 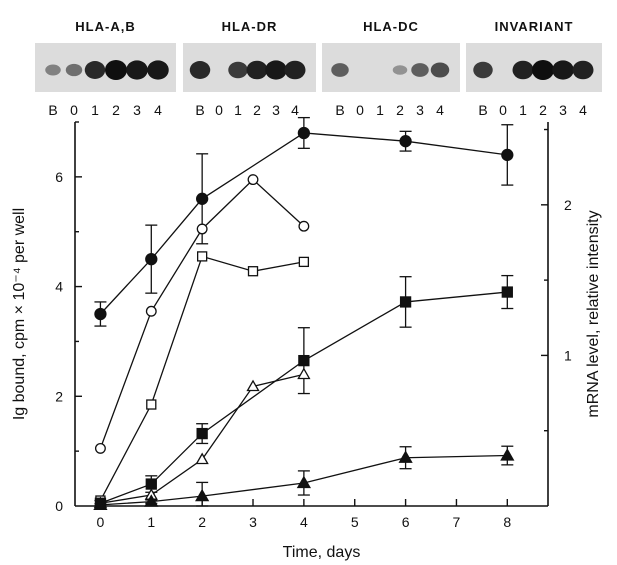 What do you see at coordinates (253, 522) in the screenshot?
I see `x-tick-label: 3` at bounding box center [253, 522].